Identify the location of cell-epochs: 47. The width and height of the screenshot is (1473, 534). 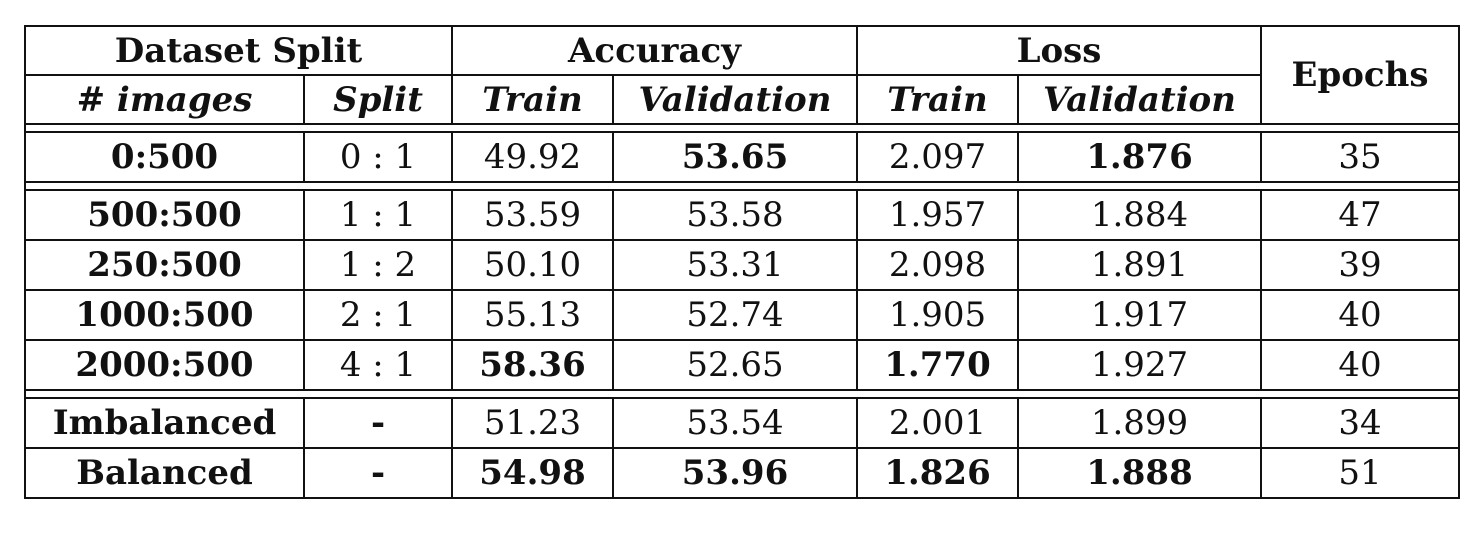
(1360, 215).